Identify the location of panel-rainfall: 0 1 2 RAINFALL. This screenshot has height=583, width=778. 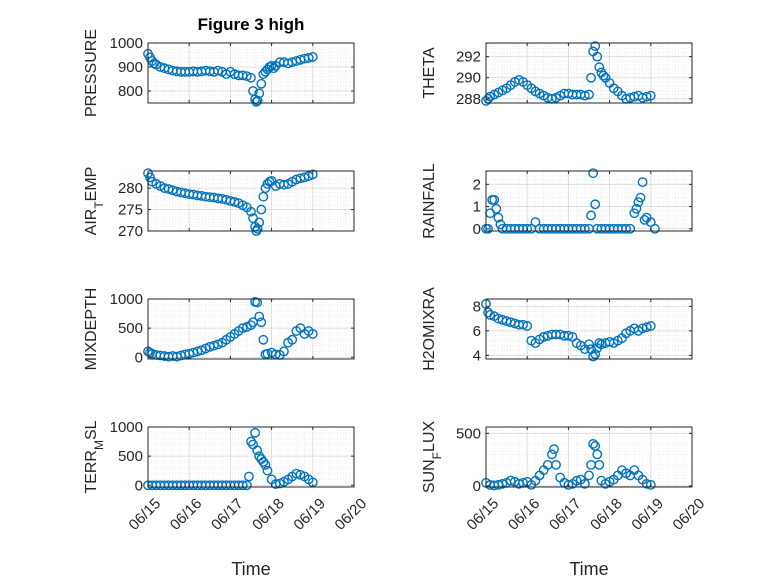
(557, 201).